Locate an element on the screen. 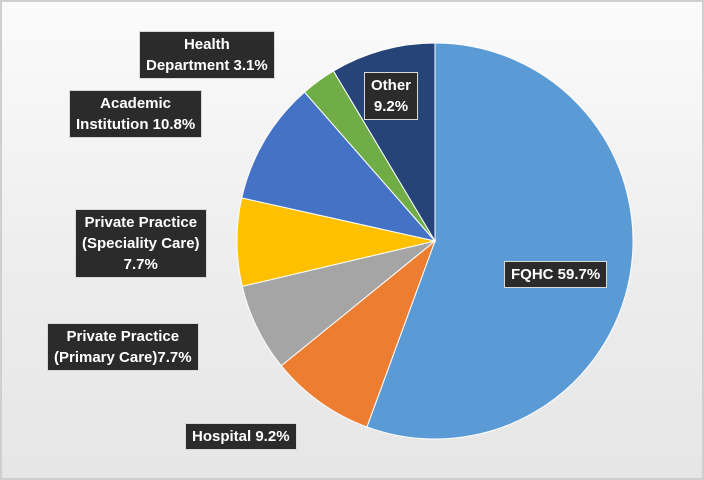  data-label-private-practice-primary: Private Practice (Primary Care)7.7% is located at coordinates (123, 347).